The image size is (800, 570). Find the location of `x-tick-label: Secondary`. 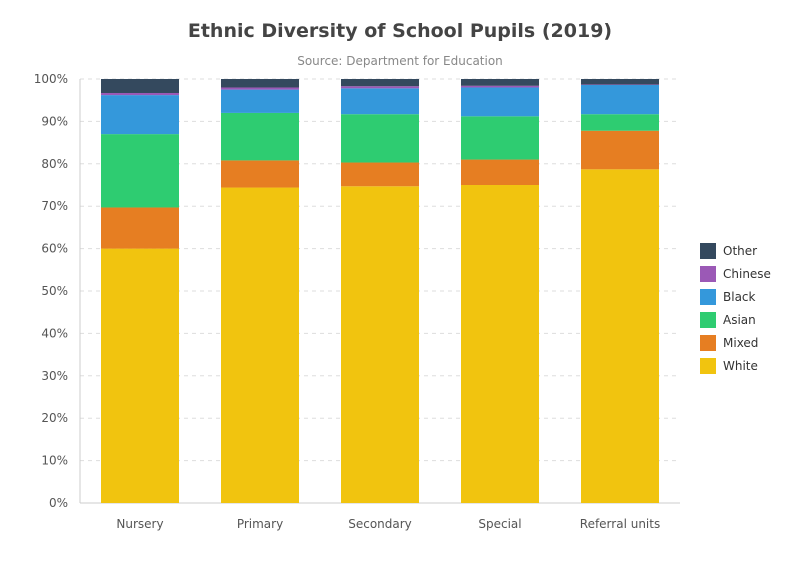

x-tick-label: Secondary is located at coordinates (380, 524).